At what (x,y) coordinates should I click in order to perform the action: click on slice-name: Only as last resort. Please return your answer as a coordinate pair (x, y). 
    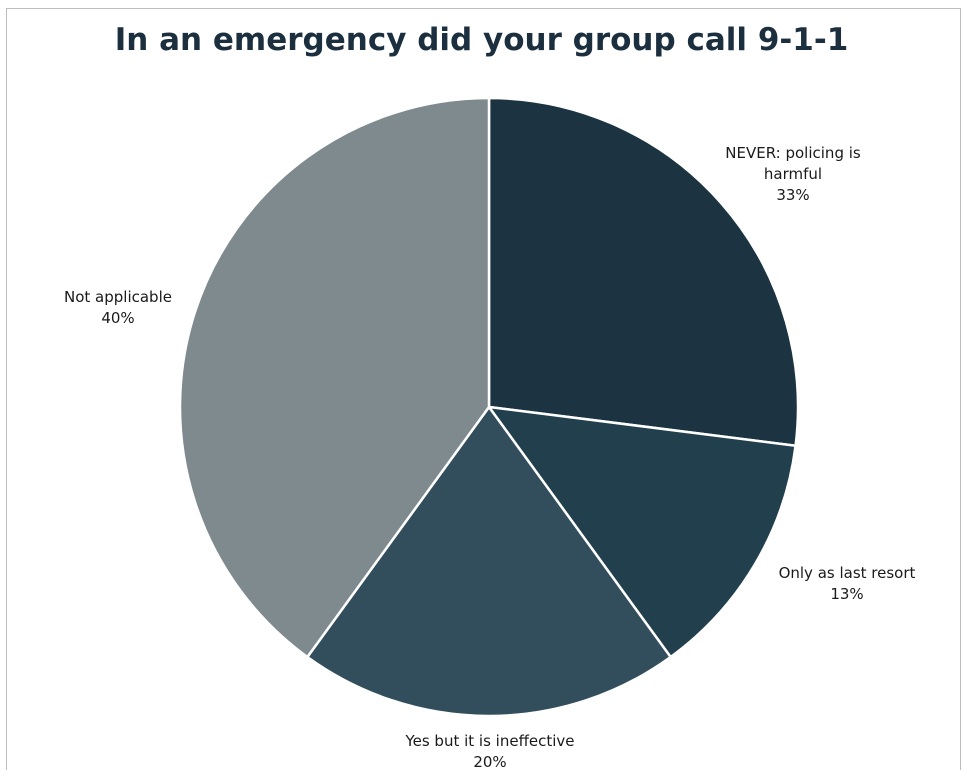
    Looking at the image, I should click on (847, 573).